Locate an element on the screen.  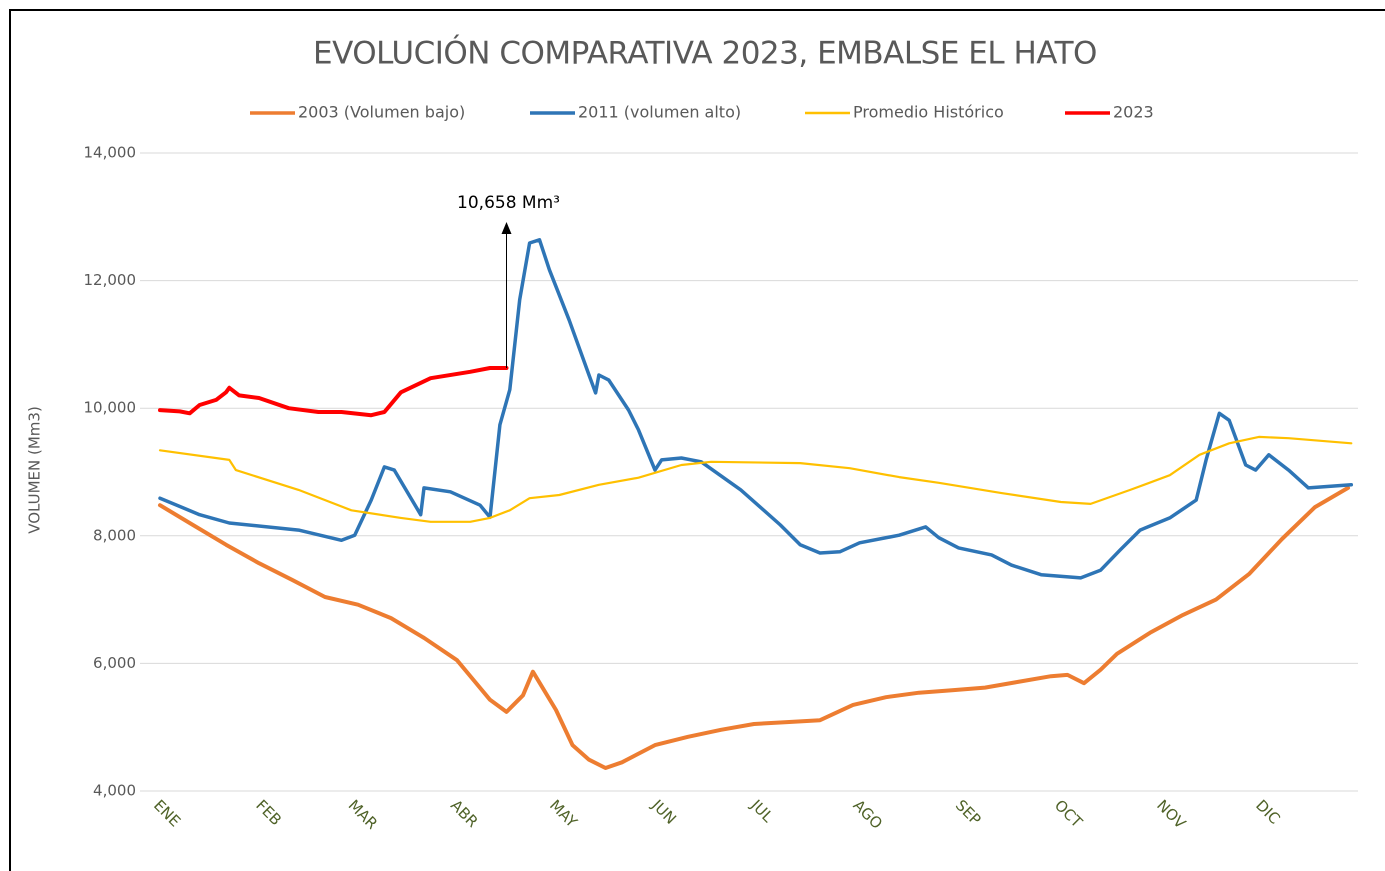
y-tick-label: 10,000 is located at coordinates (110, 408).